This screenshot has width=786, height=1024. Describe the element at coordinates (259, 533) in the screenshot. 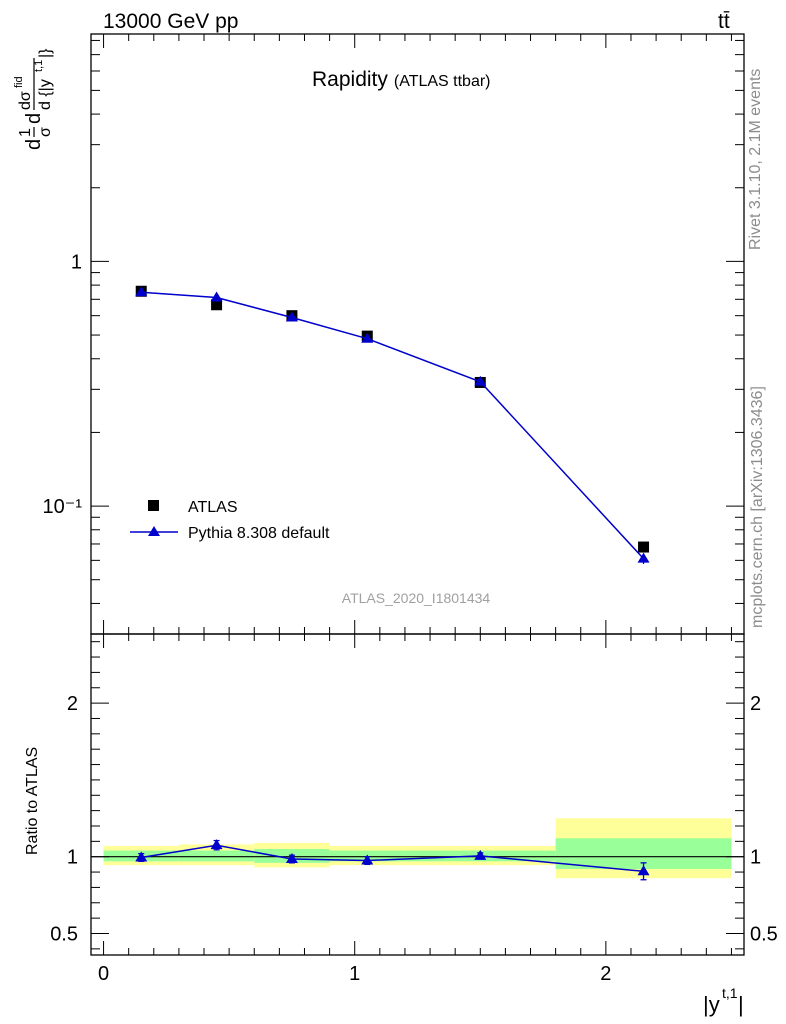

I see `legend-mc-label: Pythia 8.308 default` at that location.